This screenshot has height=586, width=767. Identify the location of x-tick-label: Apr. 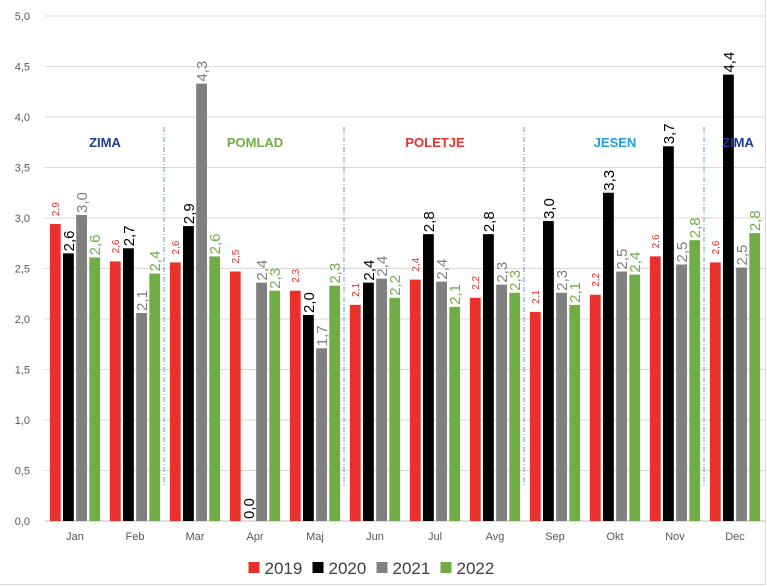
(254, 537).